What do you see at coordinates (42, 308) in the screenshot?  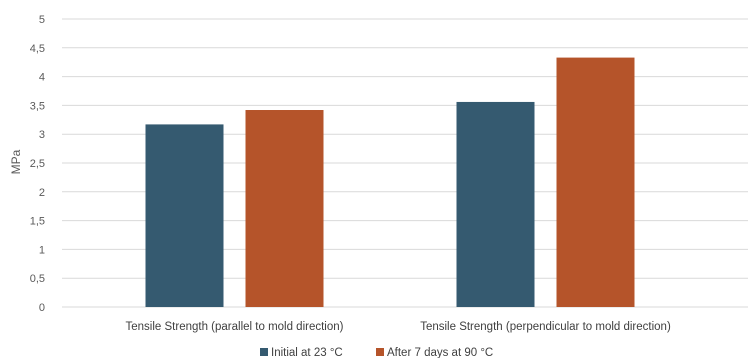 I see `y-tick-label: 0` at bounding box center [42, 308].